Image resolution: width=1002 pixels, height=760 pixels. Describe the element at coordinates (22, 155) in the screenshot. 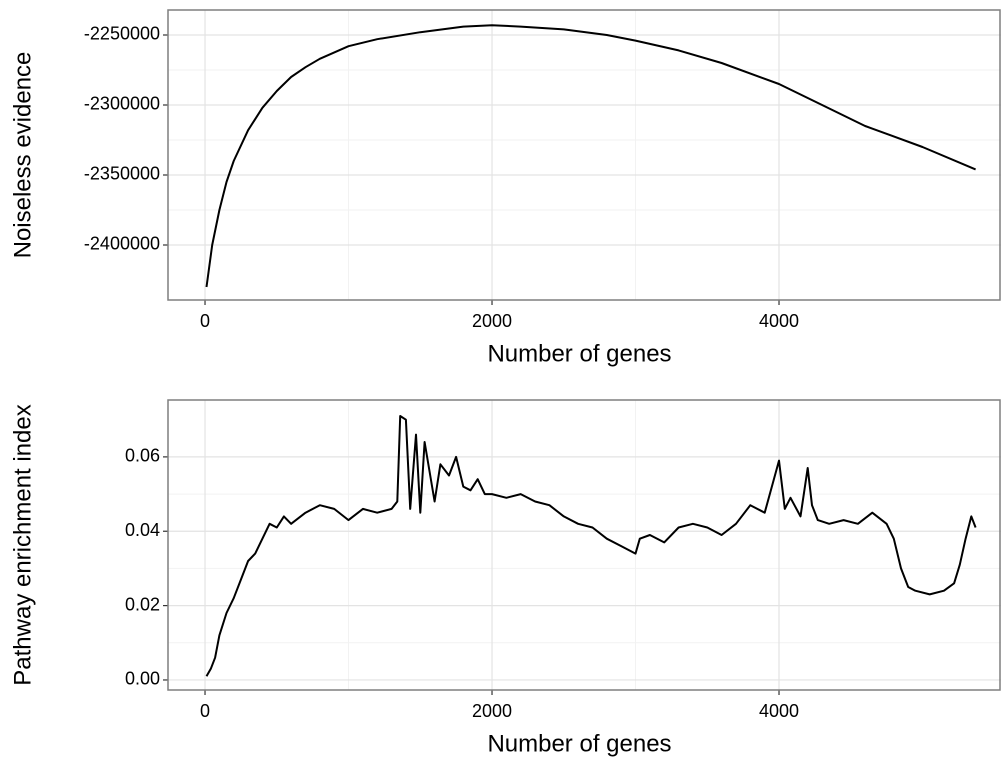

I see `y-axis-title: Noiseless evidence` at that location.